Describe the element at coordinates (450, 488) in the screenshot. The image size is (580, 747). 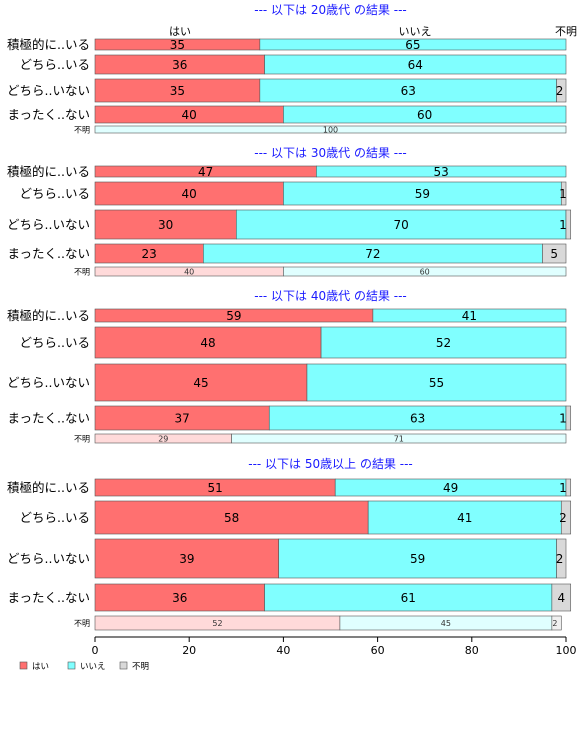
I see `data-label-no: 49` at that location.